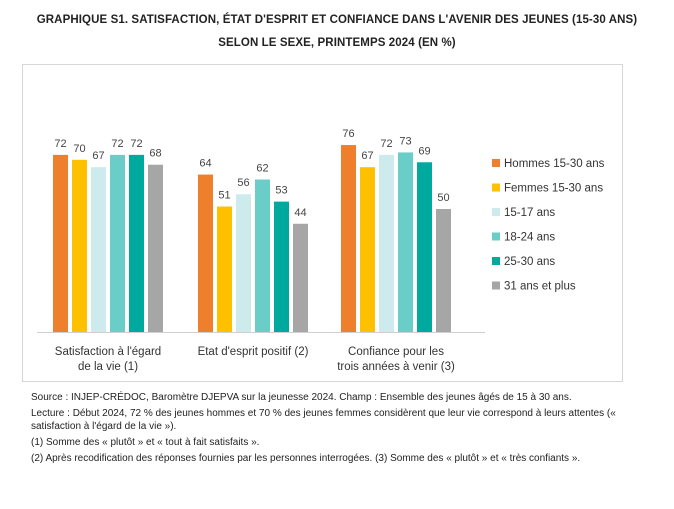 Image resolution: width=674 pixels, height=509 pixels. What do you see at coordinates (108, 367) in the screenshot?
I see `category-label: de la vie (1)` at bounding box center [108, 367].